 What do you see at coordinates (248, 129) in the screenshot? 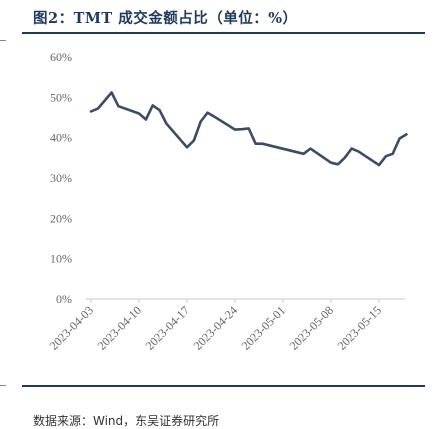
I see `series-line` at bounding box center [248, 129].